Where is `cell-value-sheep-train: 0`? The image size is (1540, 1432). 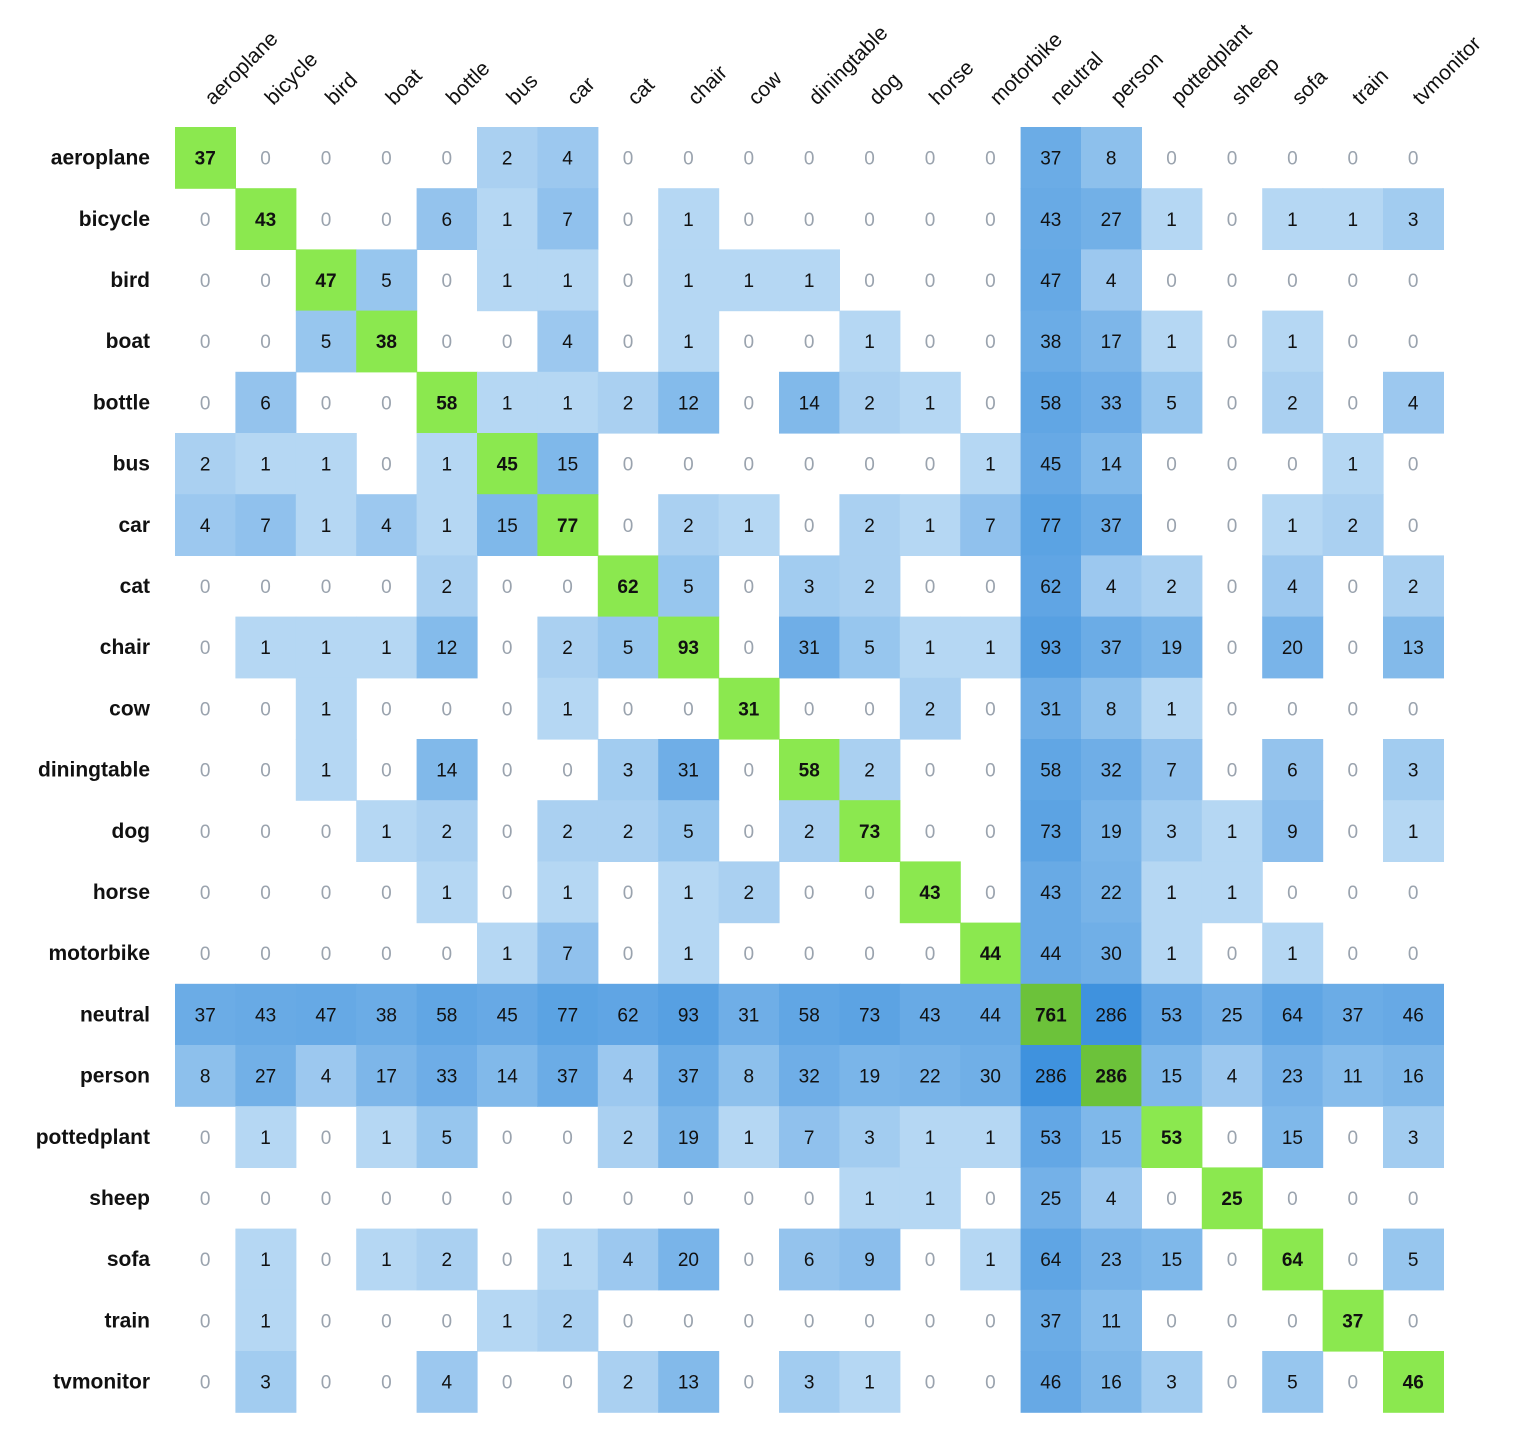 cell-value-sheep-train: 0 is located at coordinates (1353, 1199).